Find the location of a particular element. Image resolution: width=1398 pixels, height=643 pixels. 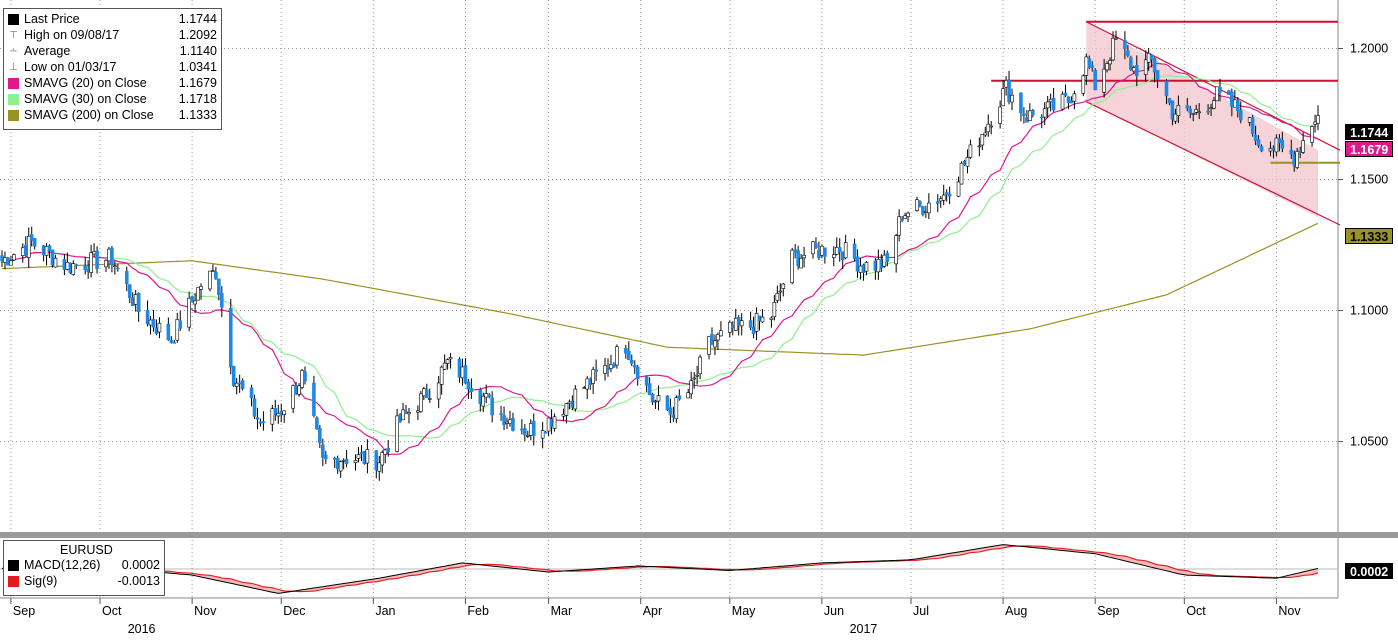

legend-label: Last Price is located at coordinates (52, 19).